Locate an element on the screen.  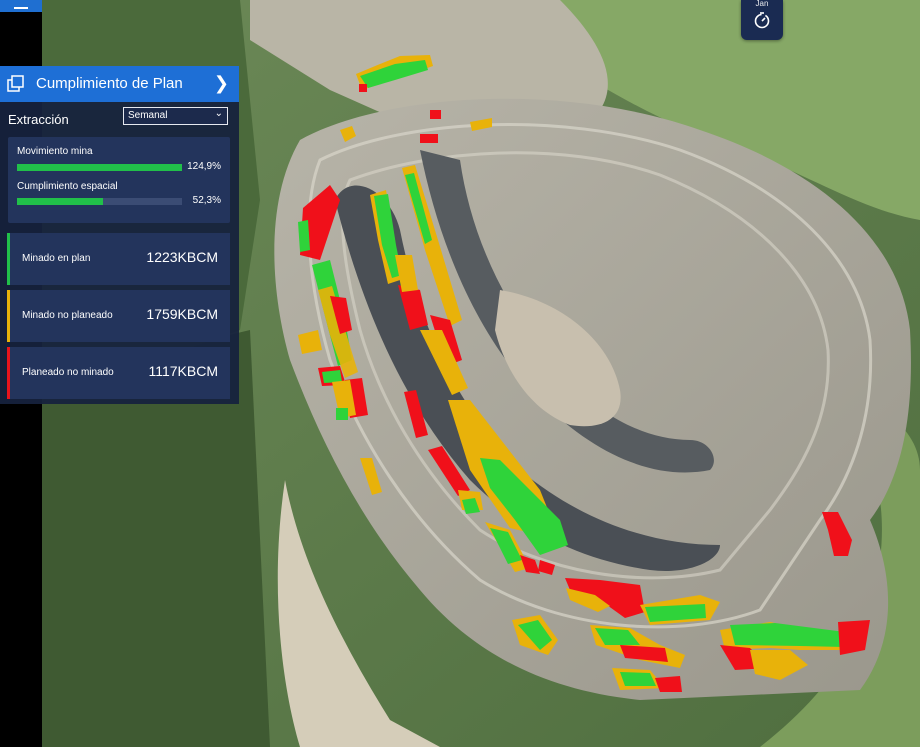
chevron-down-icon: ⌄ is located at coordinates (218, 113).